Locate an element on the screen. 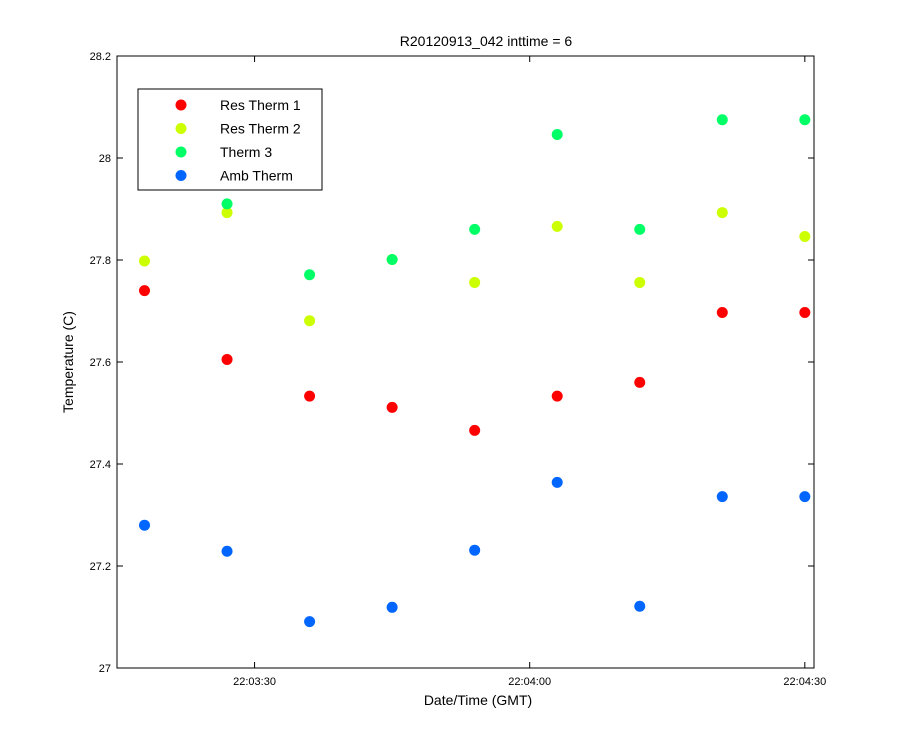 Image resolution: width=900 pixels, height=750 pixels. legend: Res Therm 1 Res Therm 2 Therm 3 Amb Therm is located at coordinates (230, 139).